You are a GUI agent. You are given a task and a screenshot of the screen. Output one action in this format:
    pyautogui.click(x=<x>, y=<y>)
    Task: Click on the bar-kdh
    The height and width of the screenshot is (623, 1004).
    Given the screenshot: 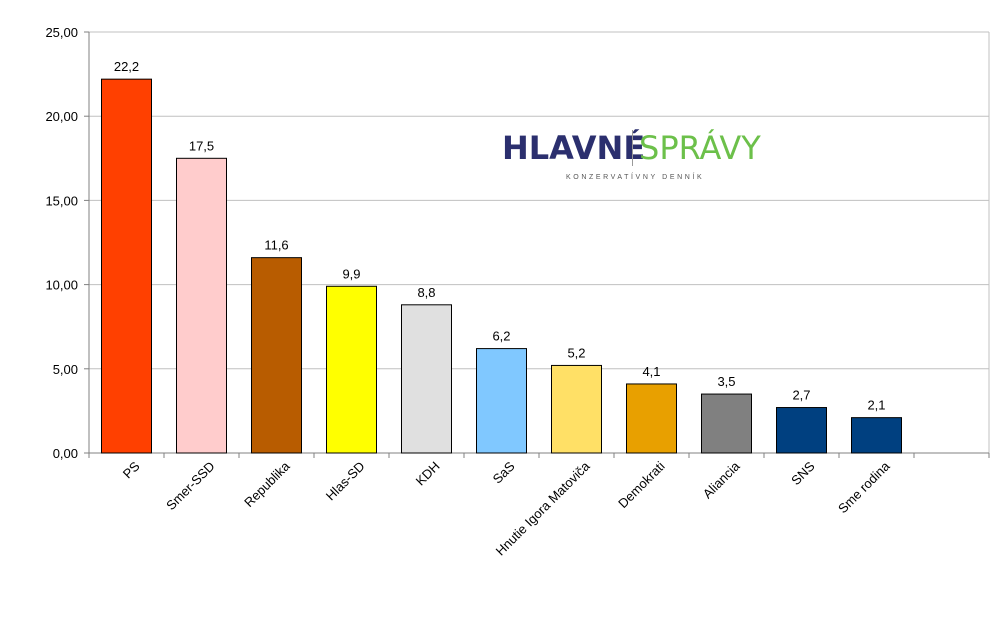 What is the action you would take?
    pyautogui.click(x=426, y=379)
    